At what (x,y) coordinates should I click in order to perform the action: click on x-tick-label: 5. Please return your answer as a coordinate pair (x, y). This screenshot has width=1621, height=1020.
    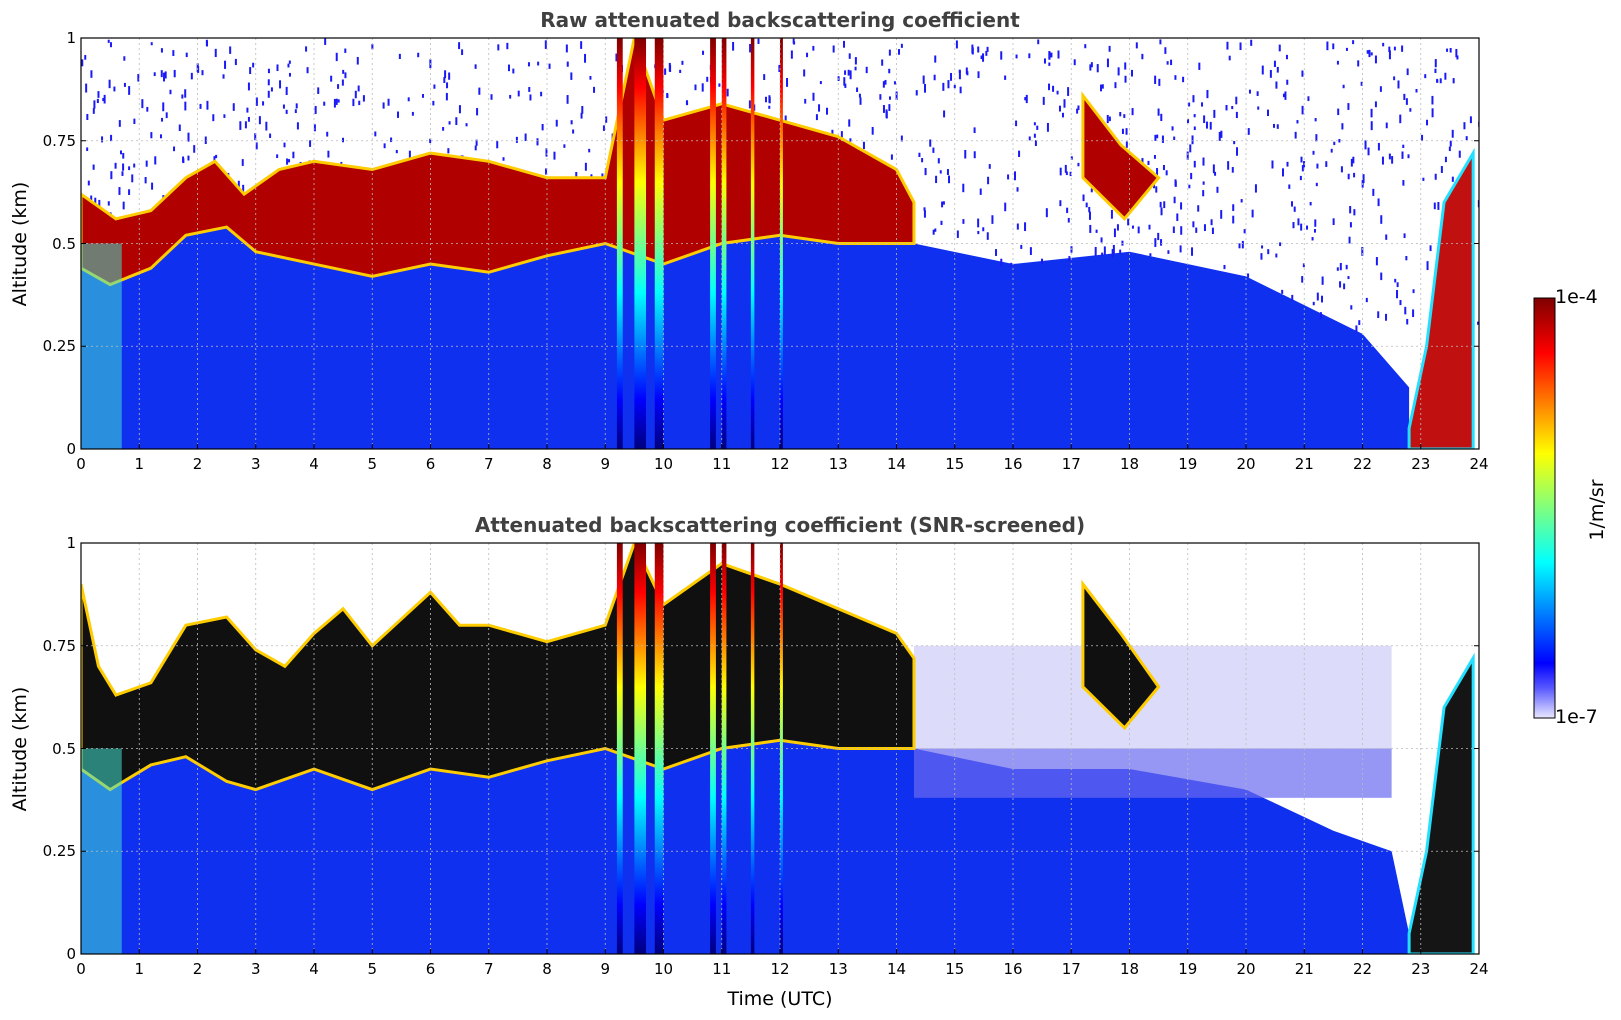
    Looking at the image, I should click on (372, 969).